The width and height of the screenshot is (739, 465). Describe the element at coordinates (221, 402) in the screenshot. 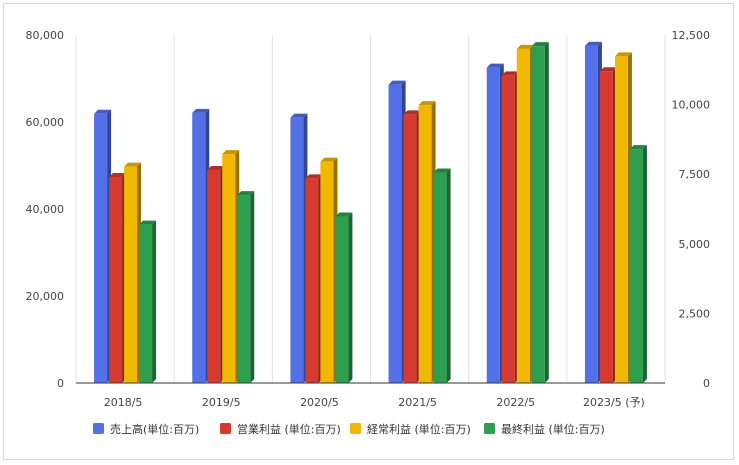

I see `x-tick-label: 2019/5` at that location.